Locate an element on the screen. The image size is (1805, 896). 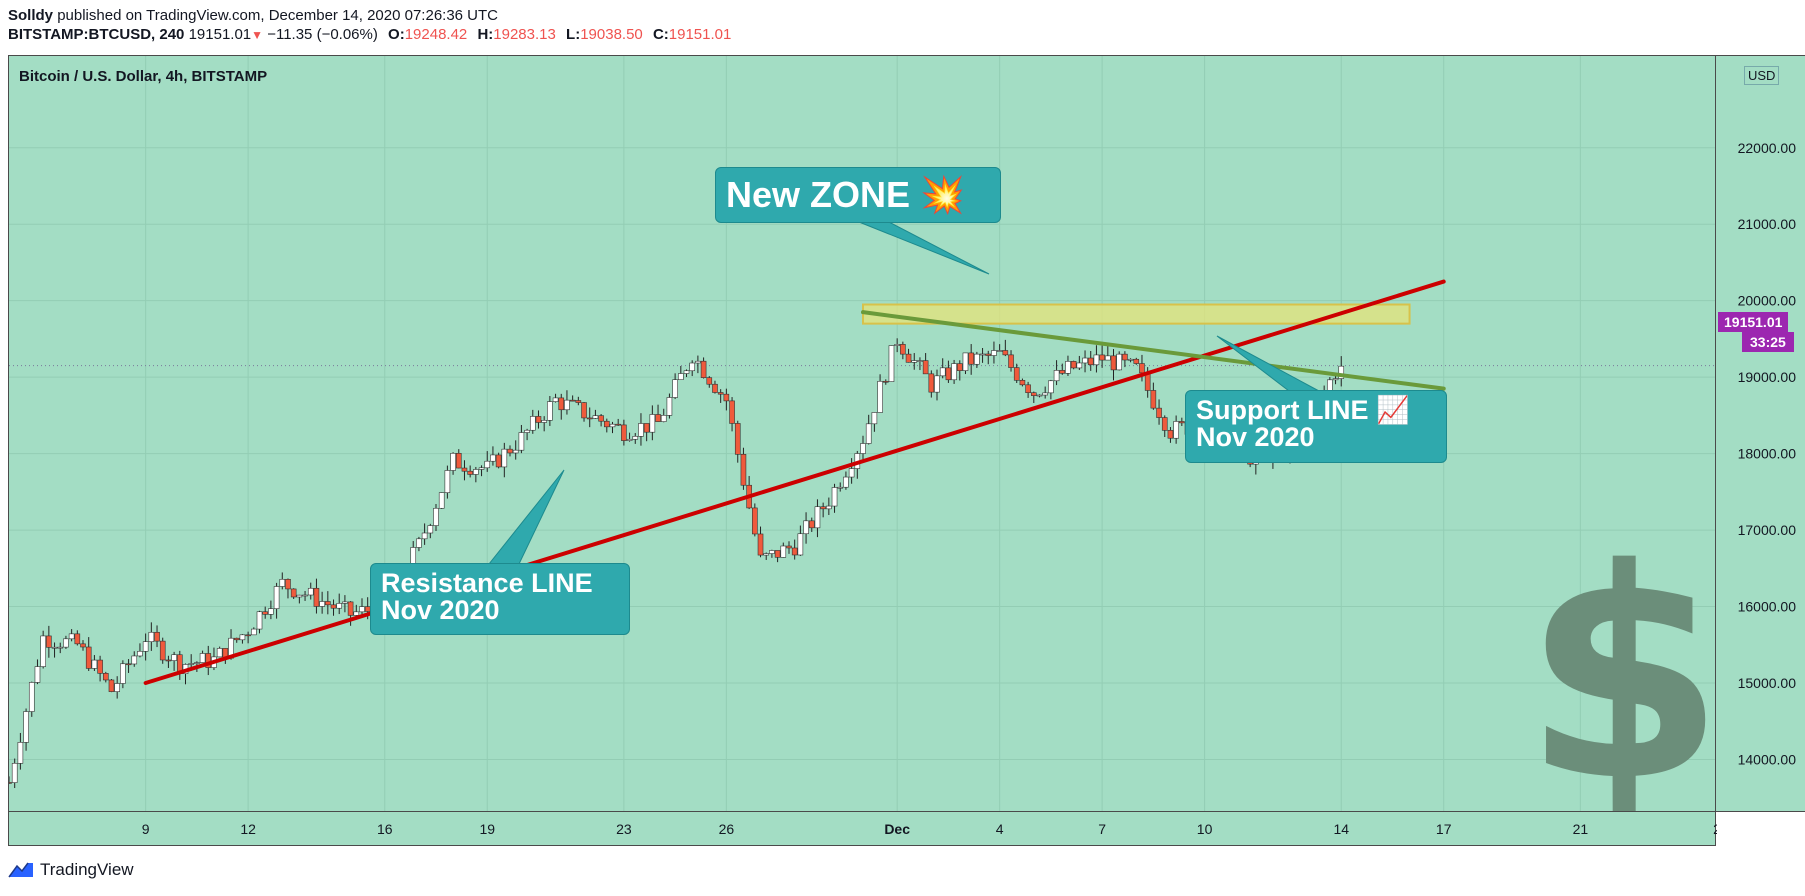
price-tick-label: 14000.00 is located at coordinates (1767, 759).